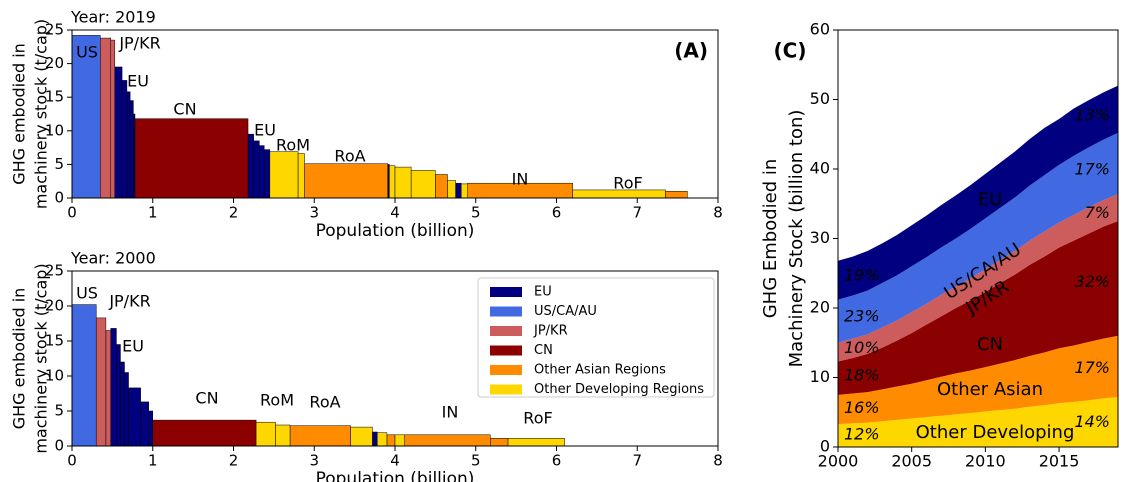 The height and width of the screenshot is (482, 1122). Describe the element at coordinates (820, 237) in the screenshot. I see `y-tick-label: 30` at that location.